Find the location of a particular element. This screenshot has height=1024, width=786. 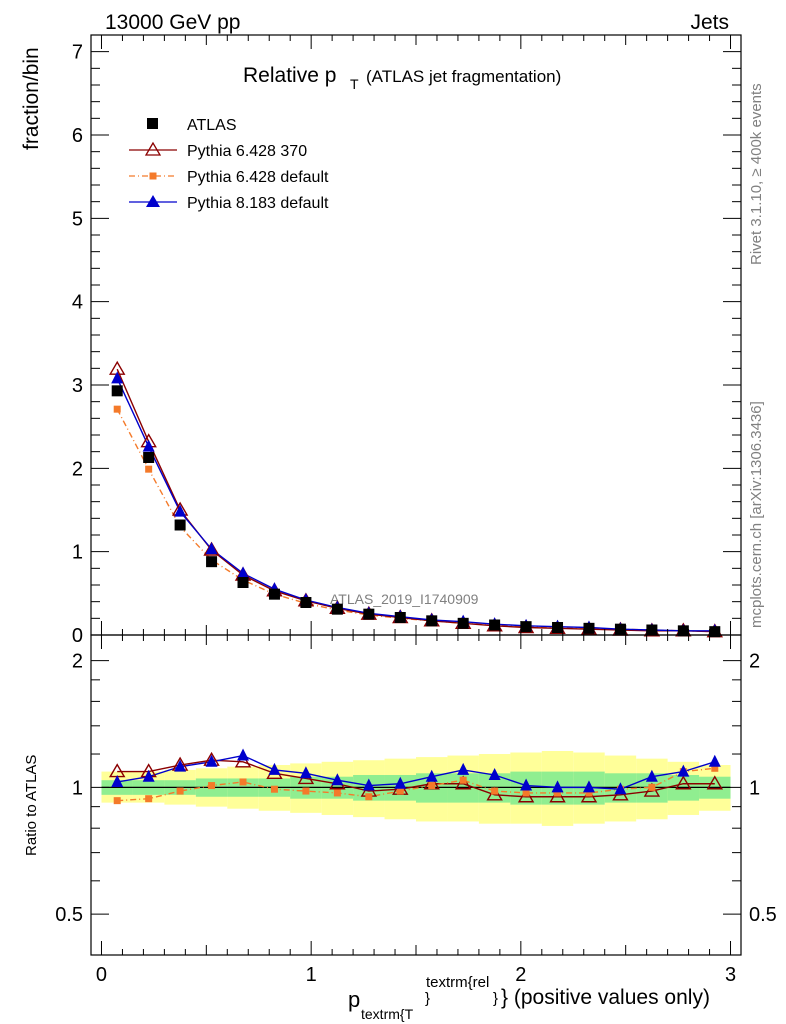

rivet-label: Rivet 3.1.10, ≥ 400k events is located at coordinates (756, 174).